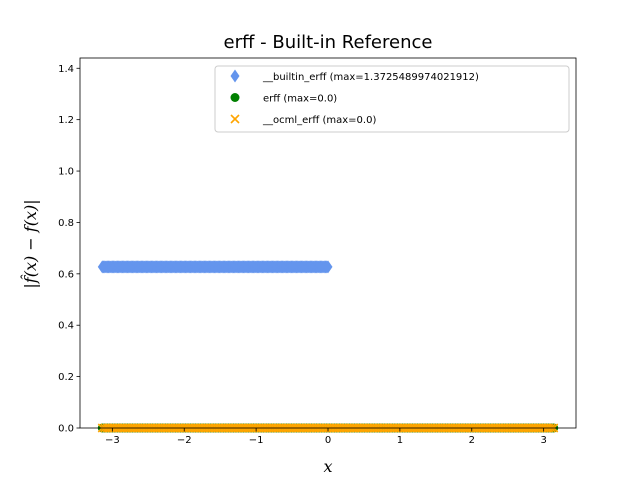 This screenshot has width=640, height=480. Describe the element at coordinates (543, 440) in the screenshot. I see `x-tick-label: 3` at that location.